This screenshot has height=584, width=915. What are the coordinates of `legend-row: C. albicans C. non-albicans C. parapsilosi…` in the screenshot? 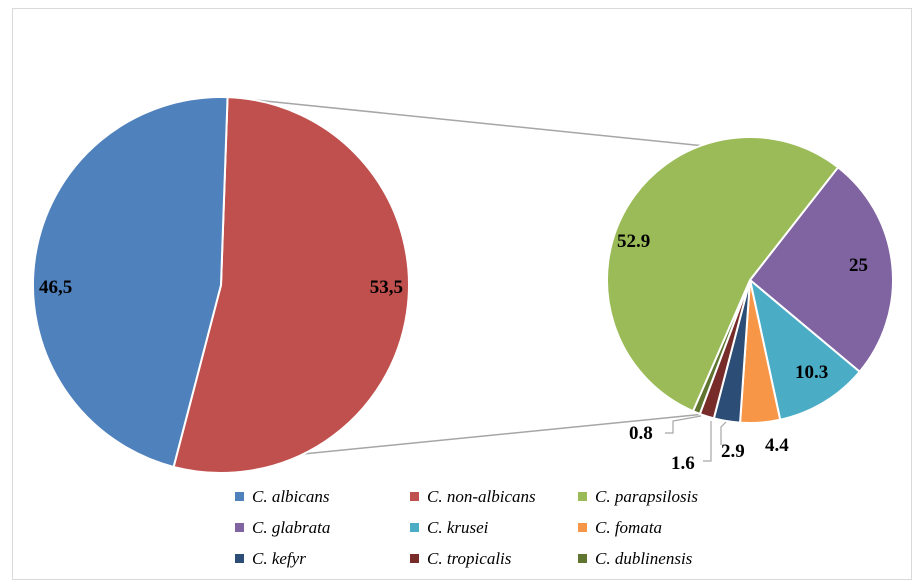 It's located at (515, 502).